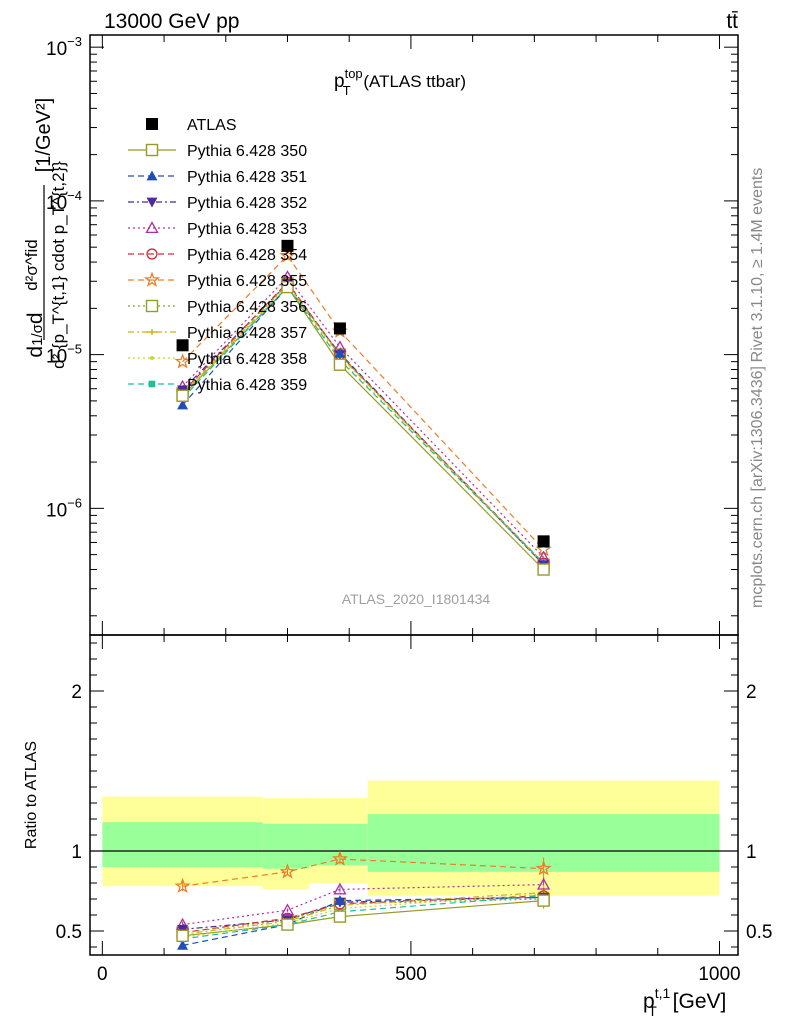 The image size is (786, 1024). I want to click on legend-label-0: ATLAS, so click(212, 125).